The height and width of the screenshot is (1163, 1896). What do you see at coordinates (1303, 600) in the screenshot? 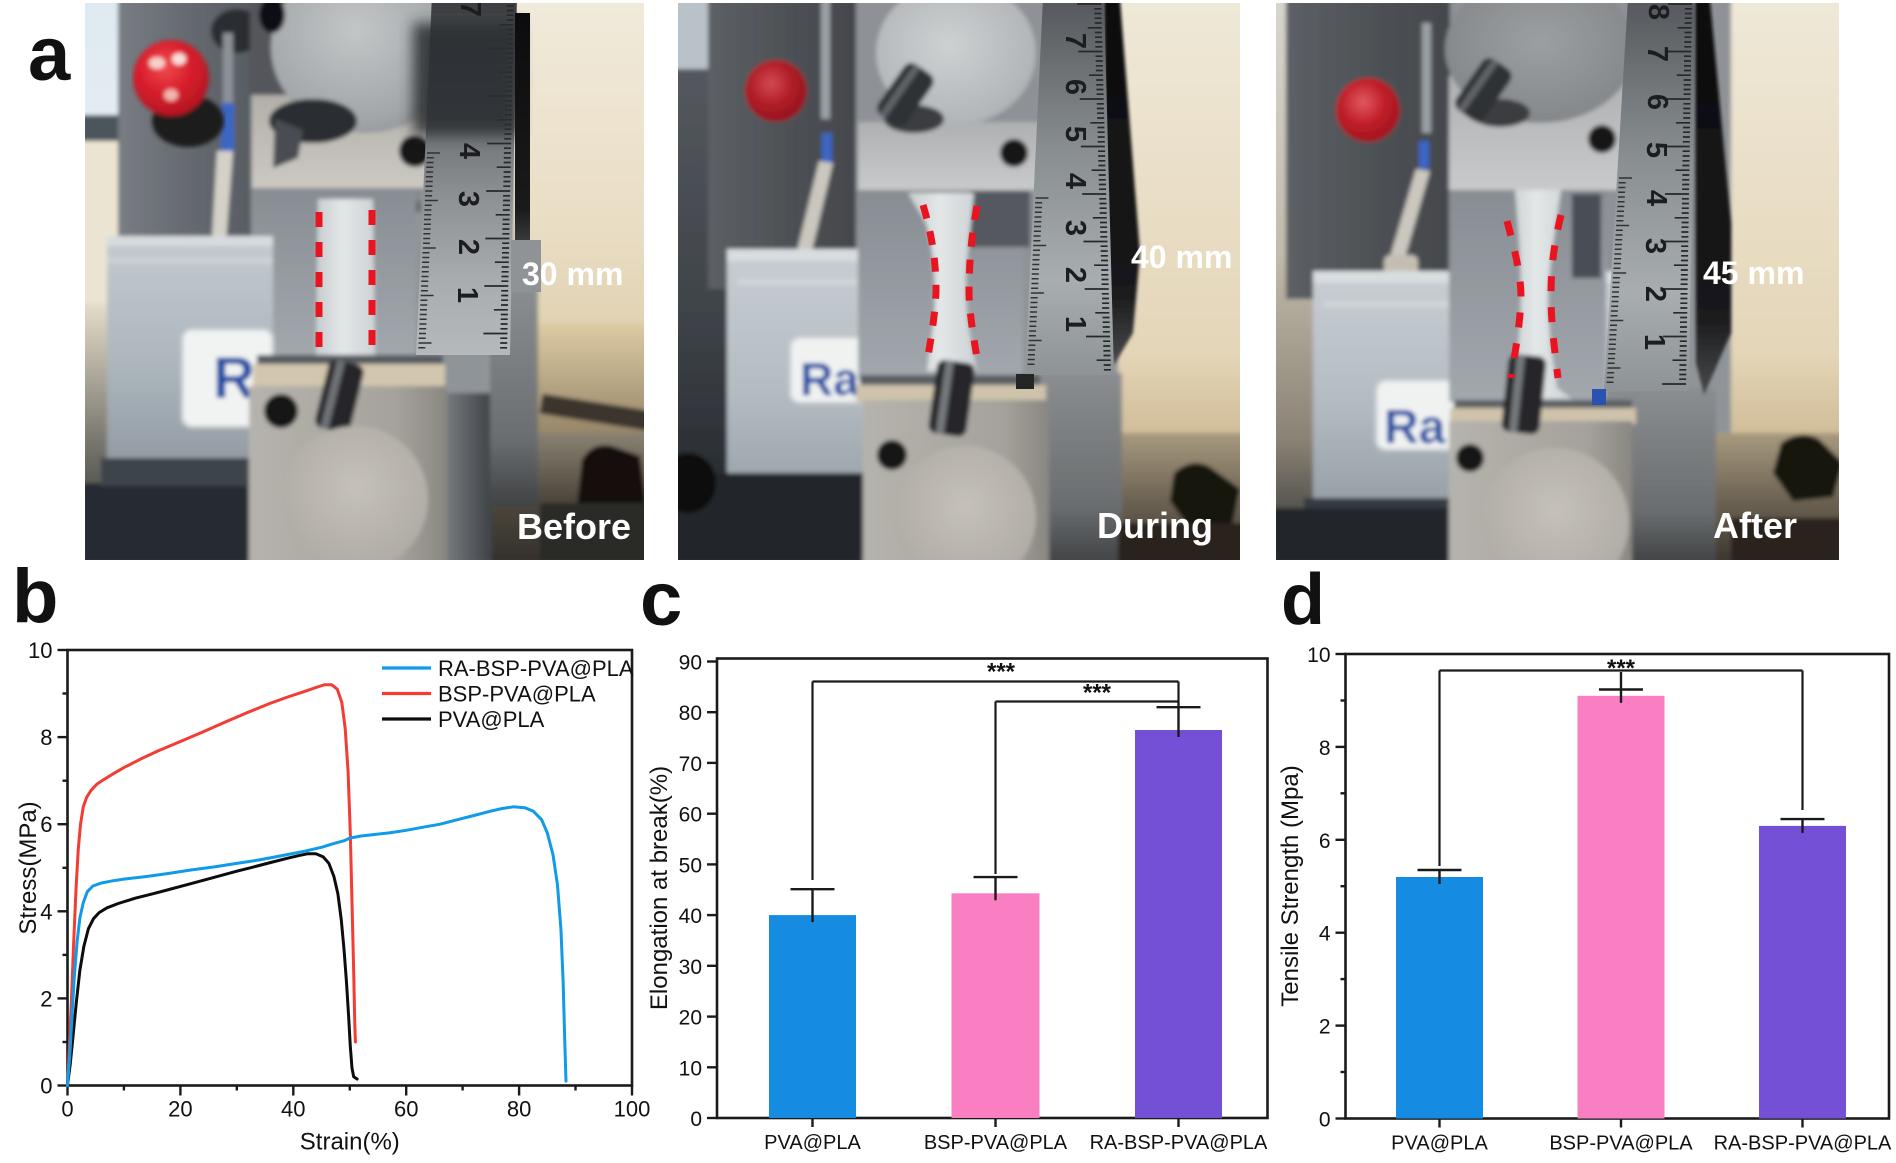
I see `svg-text: d` at bounding box center [1303, 600].